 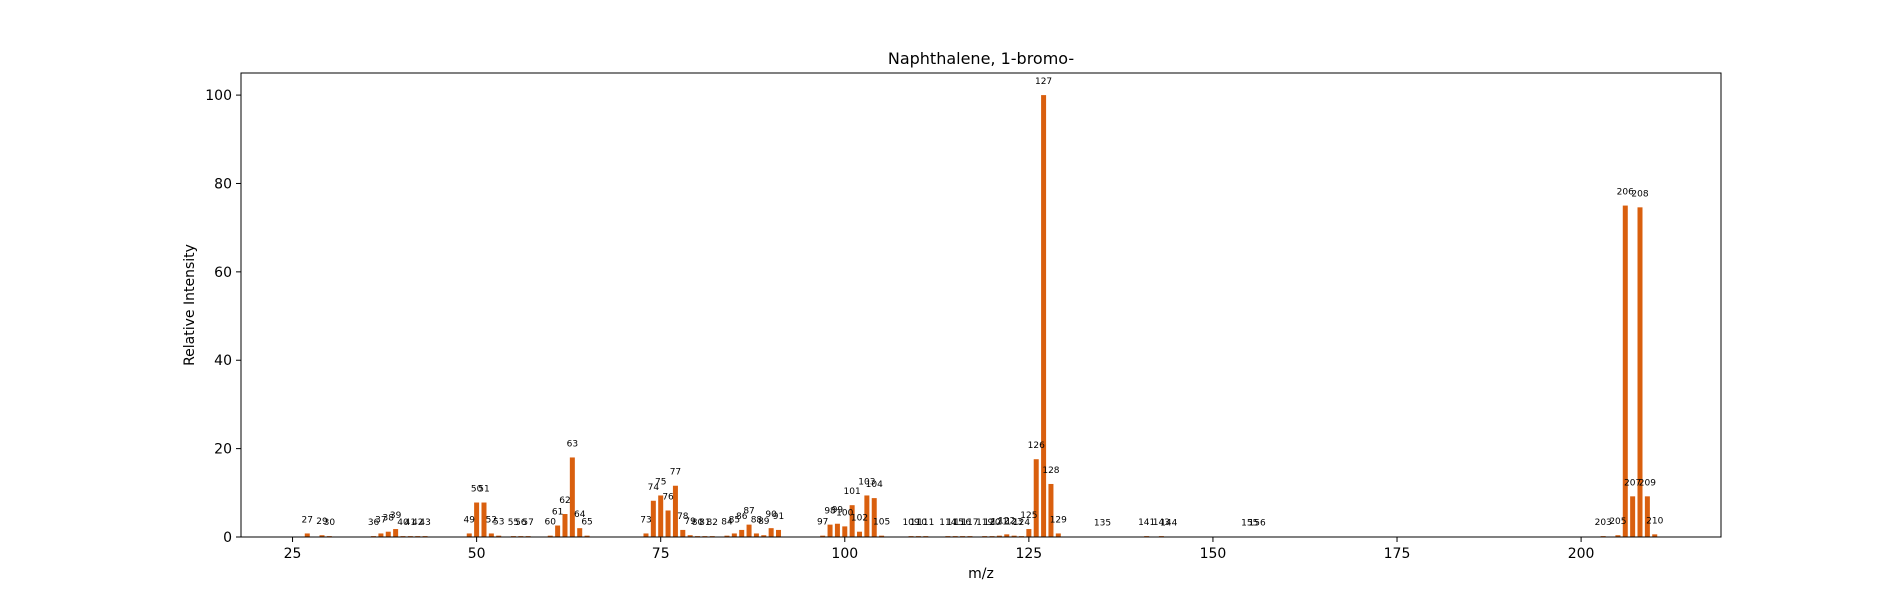 What do you see at coordinates (1006, 521) in the screenshot?
I see `bar-label-mz-122: 122` at bounding box center [1006, 521].